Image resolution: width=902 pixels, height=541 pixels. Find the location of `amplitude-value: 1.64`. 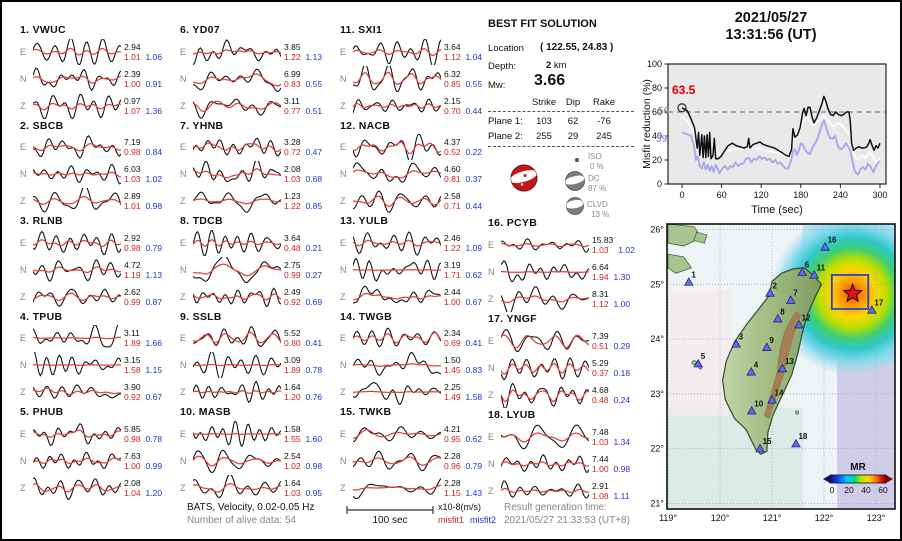

amplitude-value: 1.64 is located at coordinates (292, 482).